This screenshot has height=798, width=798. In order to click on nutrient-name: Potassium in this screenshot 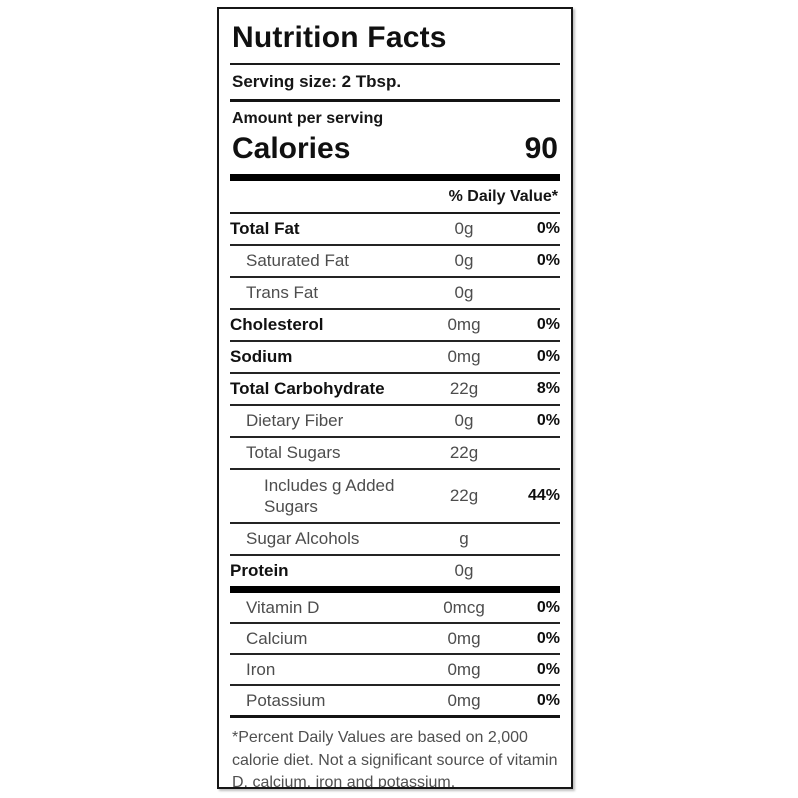, I will do `click(286, 700)`.